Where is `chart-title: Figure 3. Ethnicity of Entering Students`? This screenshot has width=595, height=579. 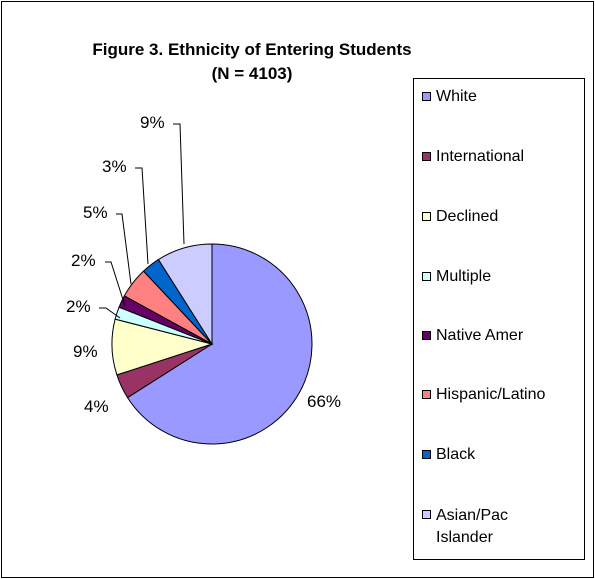 chart-title: Figure 3. Ethnicity of Entering Students is located at coordinates (252, 49).